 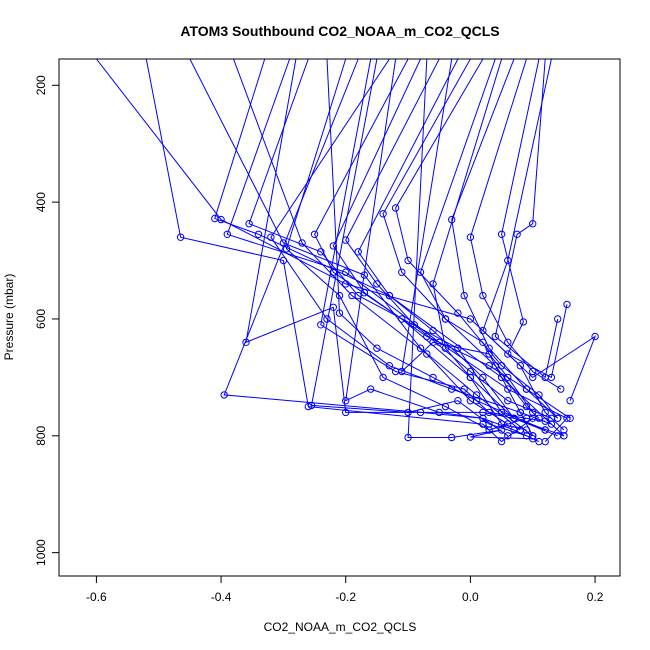 I want to click on y-tick-label: 200, so click(x=41, y=85).